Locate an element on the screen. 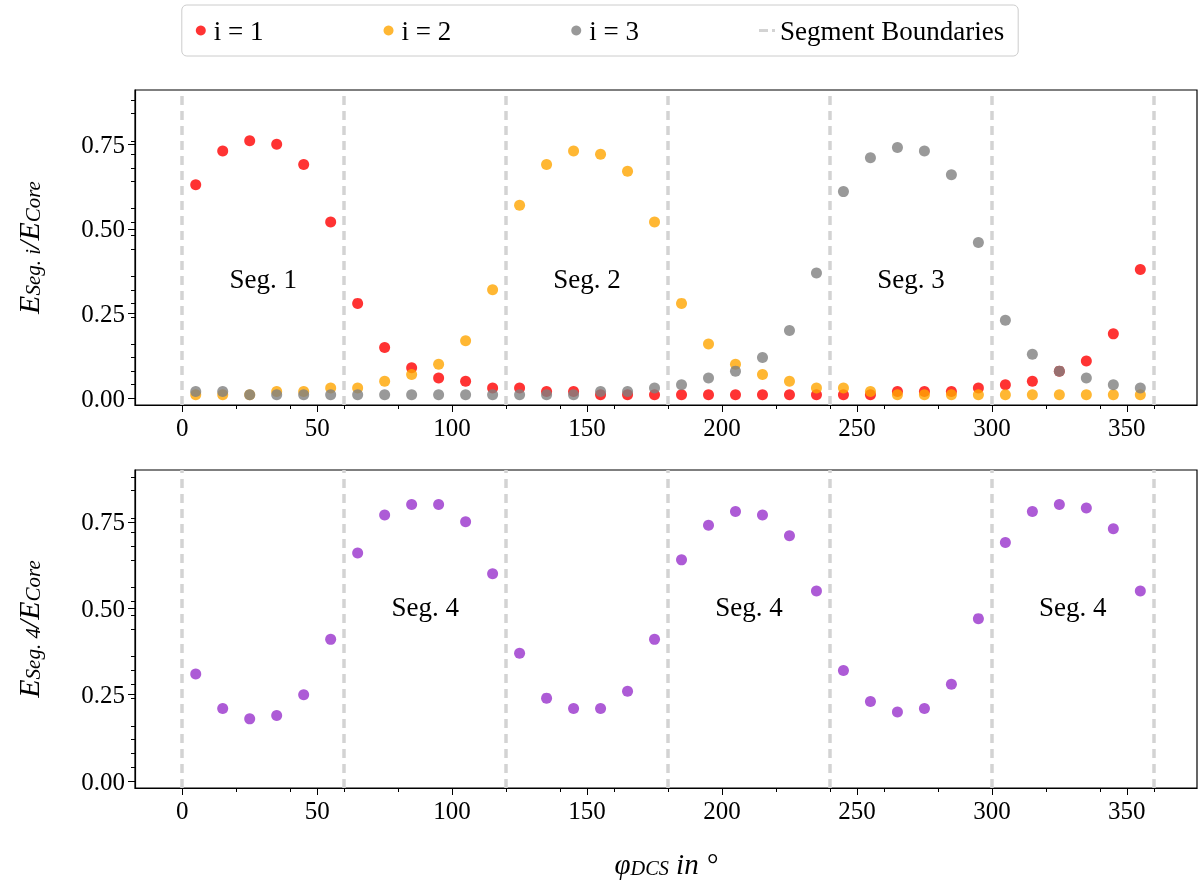 This screenshot has height=887, width=1200. y-axis-title: ESeg. 4/ECore is located at coordinates (28, 629).